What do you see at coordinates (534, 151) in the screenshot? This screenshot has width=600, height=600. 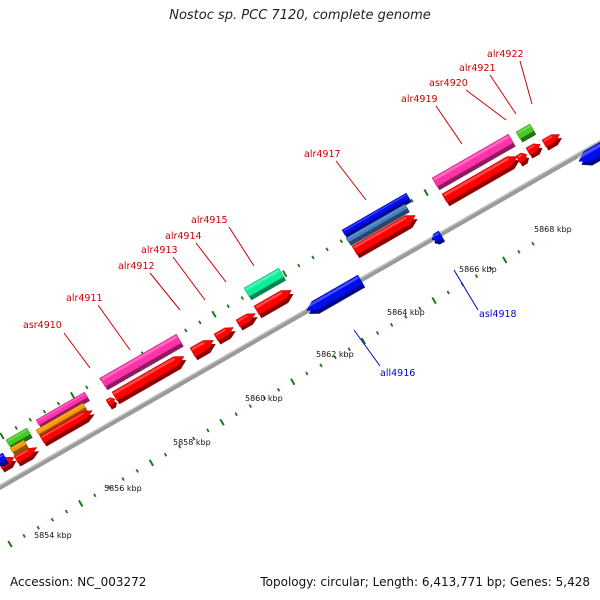 I see `gene-alr4921` at bounding box center [534, 151].